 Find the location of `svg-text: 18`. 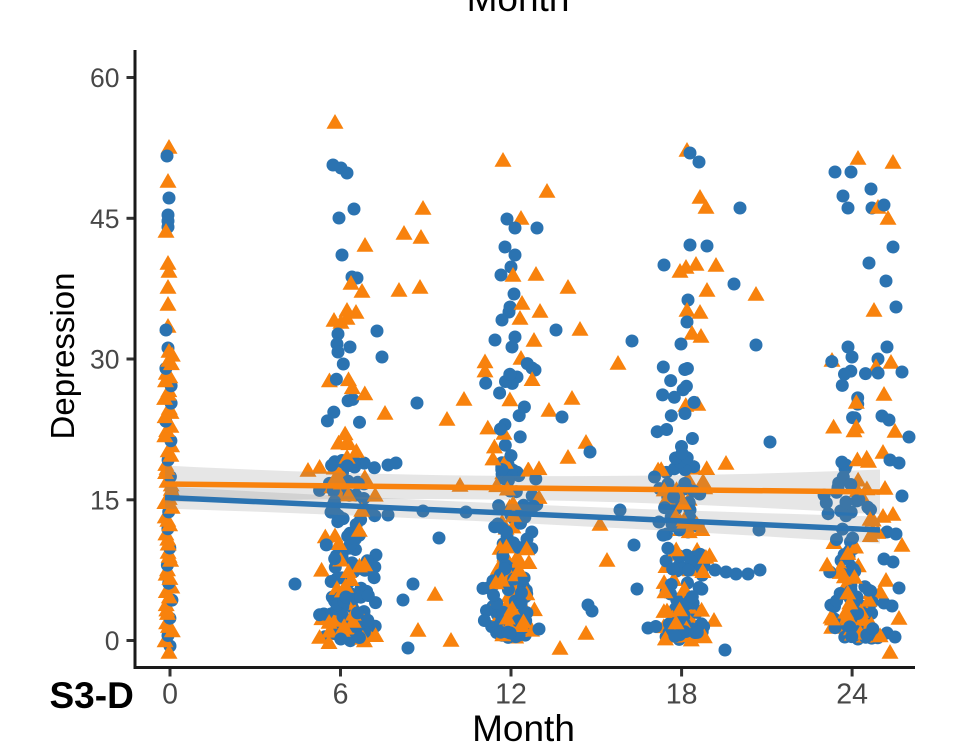

svg-text: 18 is located at coordinates (682, 695).